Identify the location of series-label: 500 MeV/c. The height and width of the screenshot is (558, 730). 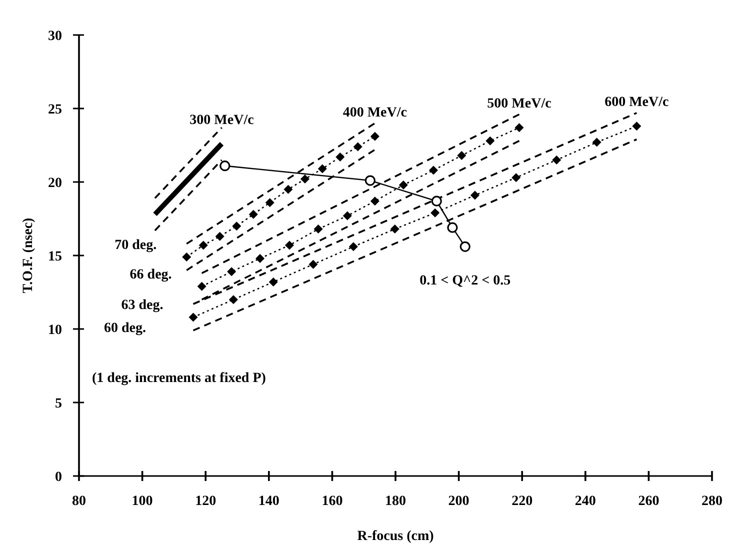
(519, 104).